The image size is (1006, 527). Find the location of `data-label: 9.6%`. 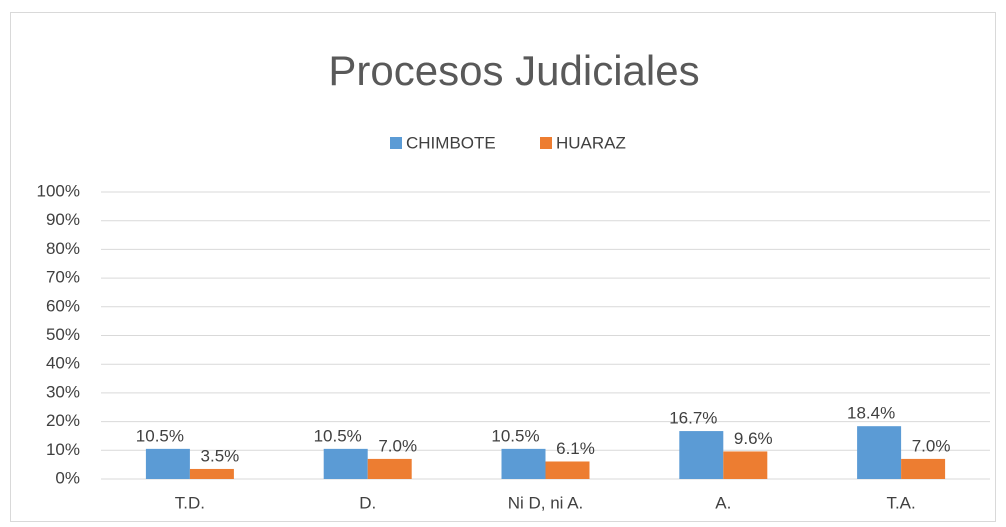

data-label: 9.6% is located at coordinates (753, 438).